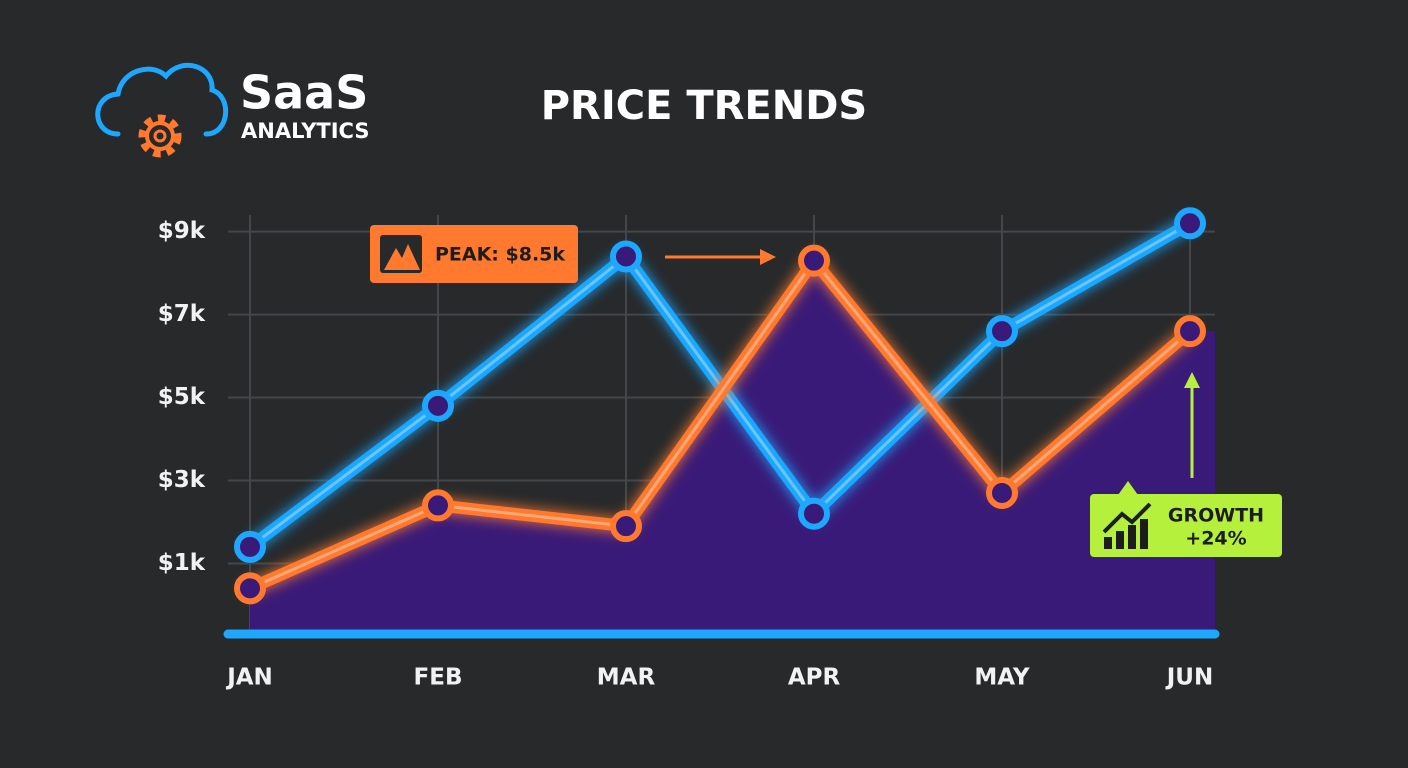  I want to click on logo-subtitle: ANALYTICS, so click(305, 131).